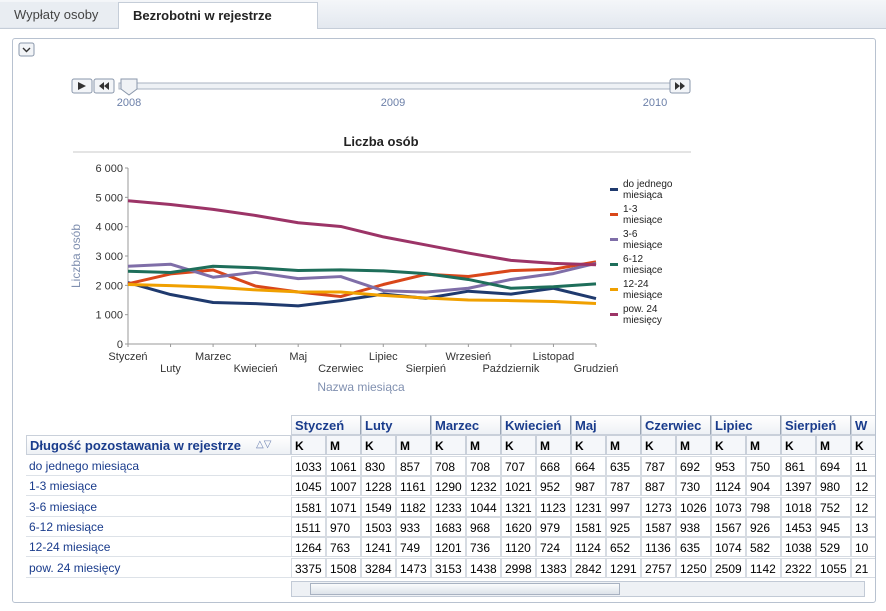 This screenshot has width=886, height=611. What do you see at coordinates (798, 547) in the screenshot?
I see `table-cell: 1038` at bounding box center [798, 547].